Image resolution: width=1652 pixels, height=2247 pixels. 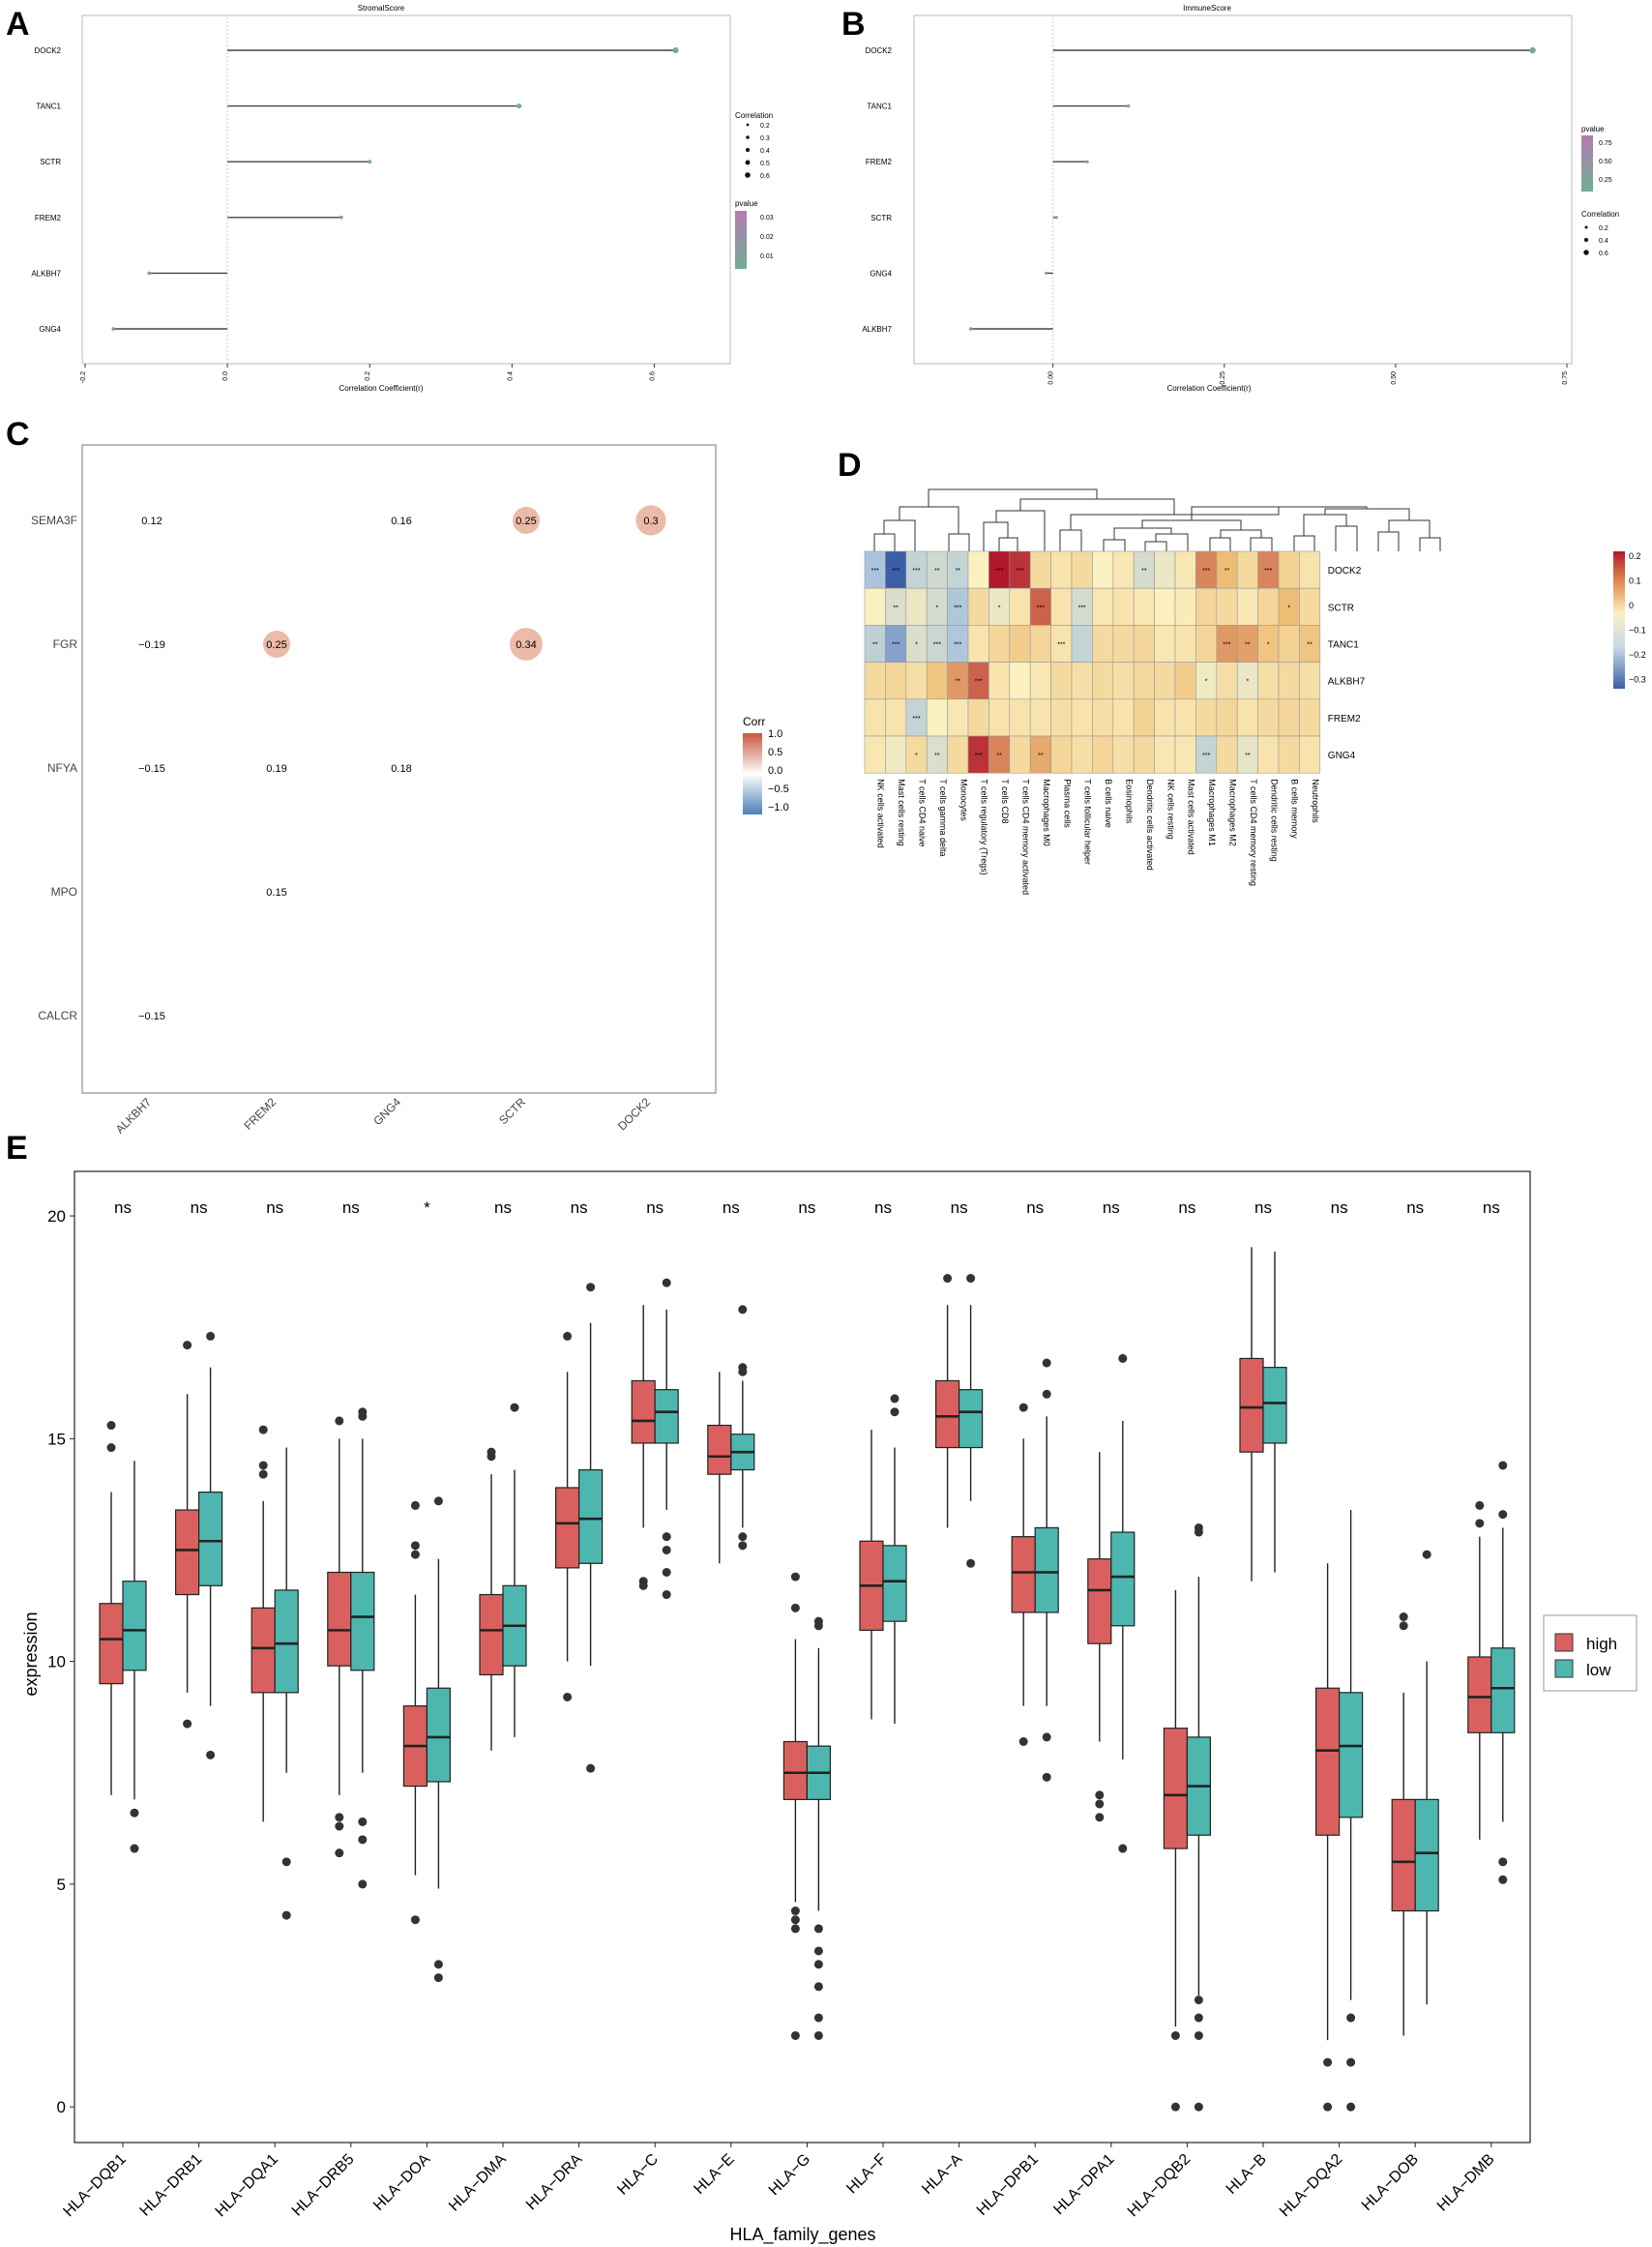 What do you see at coordinates (1051, 378) in the screenshot?
I see `x-tick-label: 0.00` at bounding box center [1051, 378].